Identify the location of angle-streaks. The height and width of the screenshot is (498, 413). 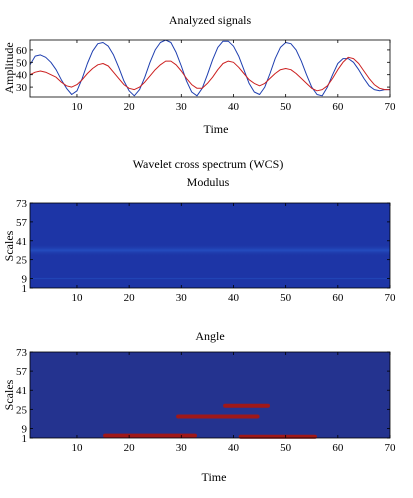
(210, 421).